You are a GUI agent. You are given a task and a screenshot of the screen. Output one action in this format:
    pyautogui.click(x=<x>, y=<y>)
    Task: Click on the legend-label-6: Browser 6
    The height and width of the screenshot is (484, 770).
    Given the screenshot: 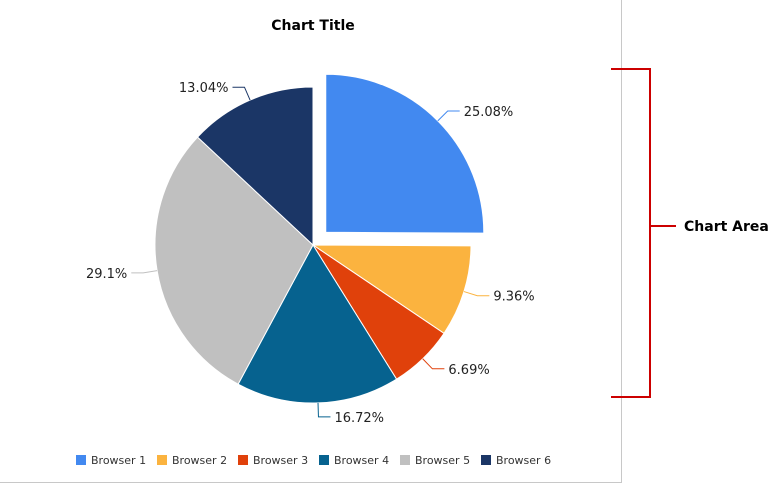 What is the action you would take?
    pyautogui.click(x=523, y=460)
    